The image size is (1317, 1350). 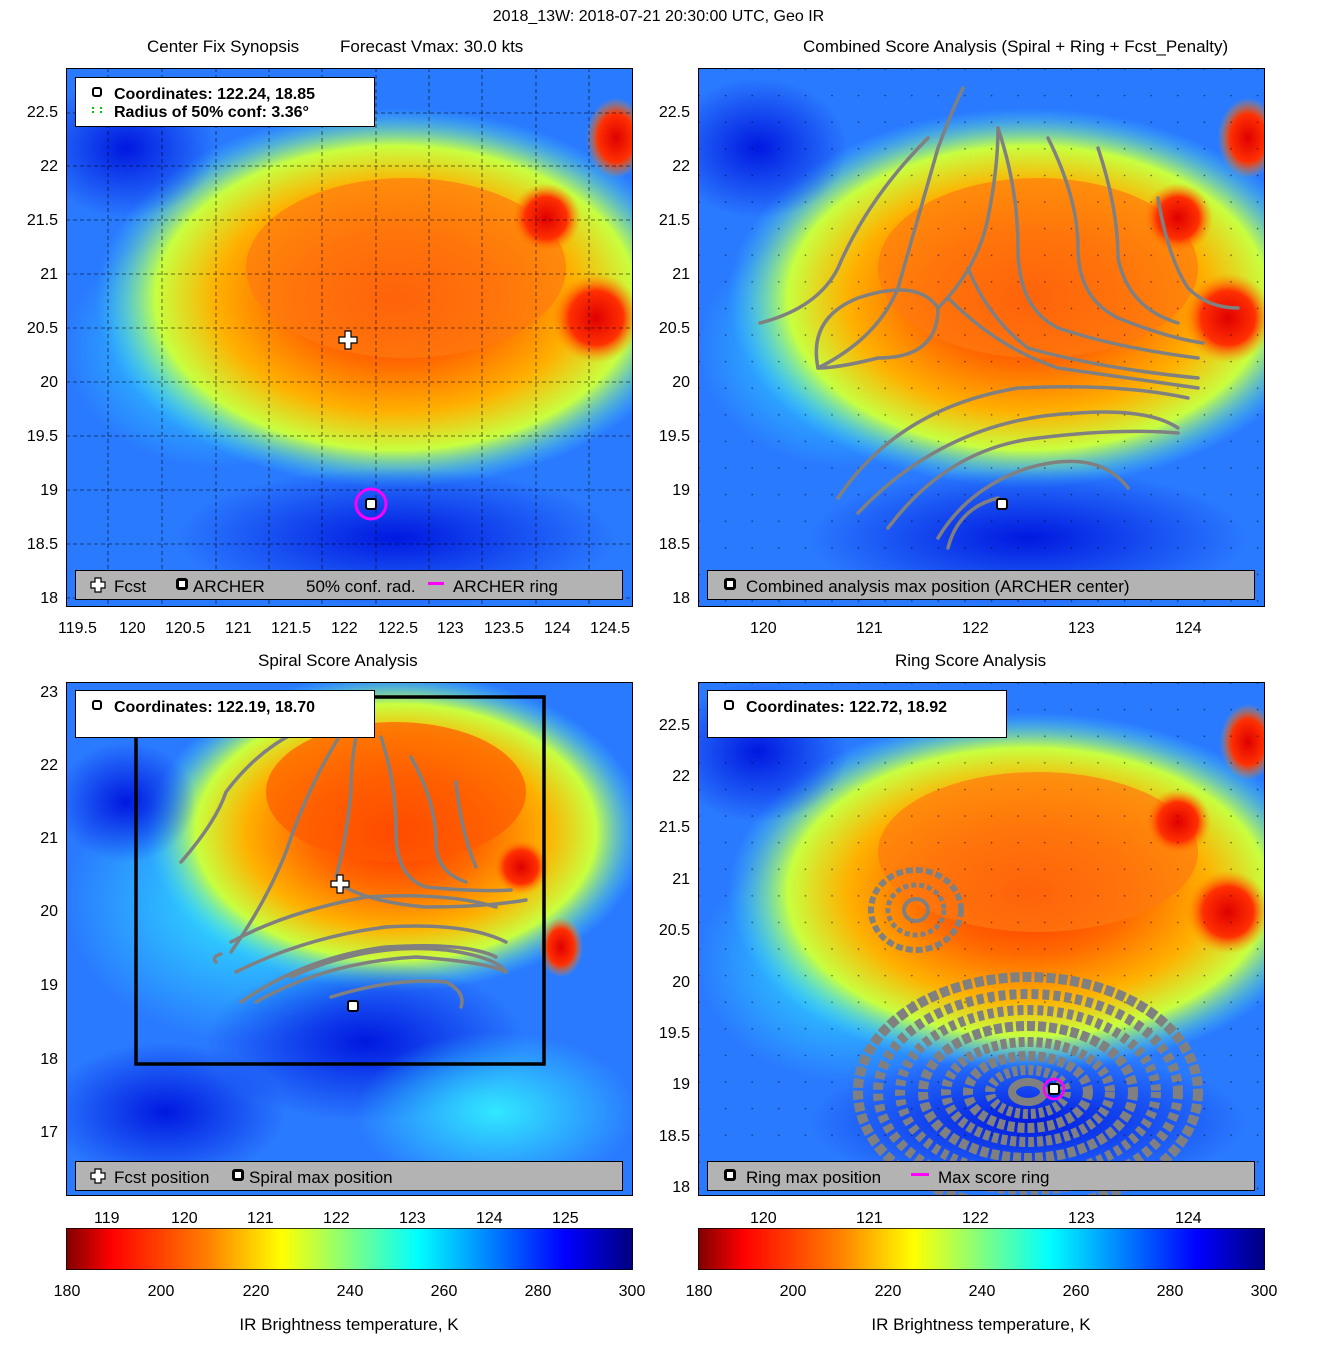 What do you see at coordinates (869, 628) in the screenshot?
I see `tr-xtick: 121` at bounding box center [869, 628].